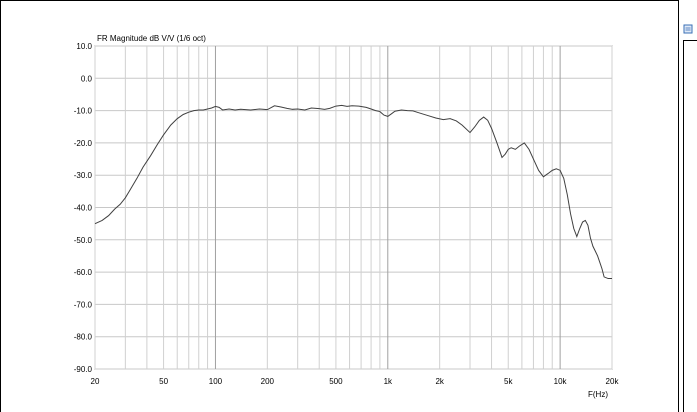  I want to click on y-tick-label: -70.0, so click(83, 304).